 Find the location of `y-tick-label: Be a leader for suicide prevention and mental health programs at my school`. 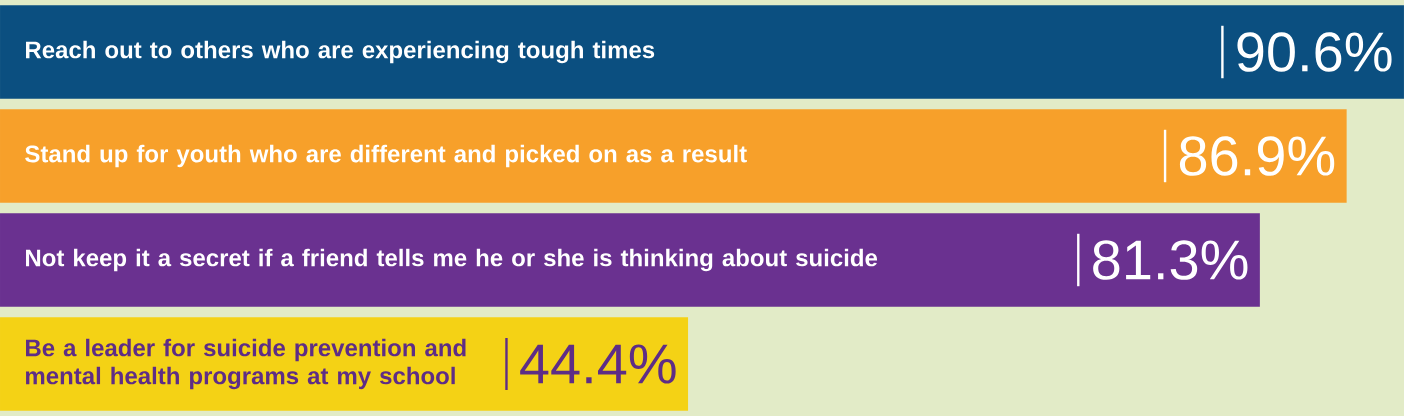

y-tick-label: Be a leader for suicide prevention and mental health programs at my school is located at coordinates (245, 364).